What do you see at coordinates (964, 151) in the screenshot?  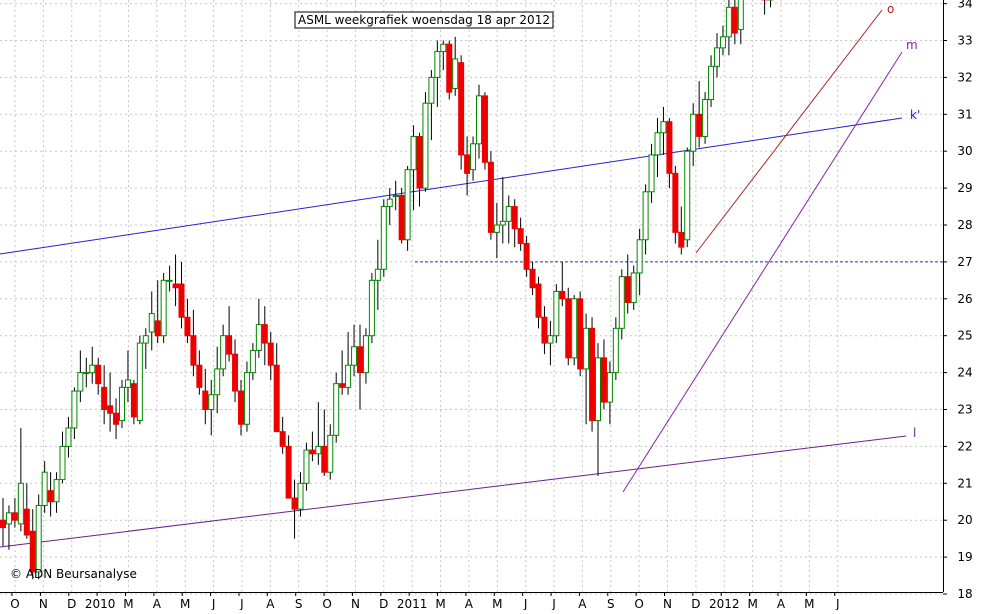 I see `y-tick-label: 30` at bounding box center [964, 151].